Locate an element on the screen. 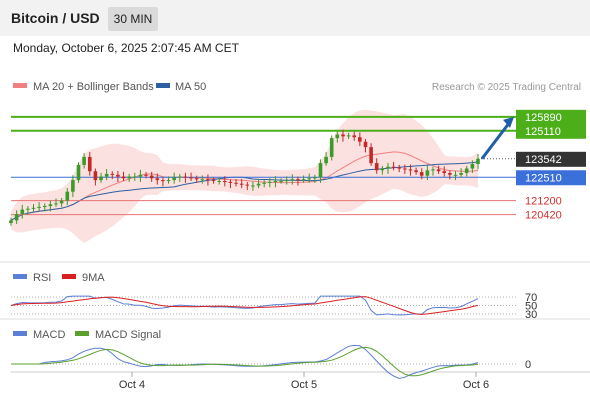  ma20-line is located at coordinates (244, 186).